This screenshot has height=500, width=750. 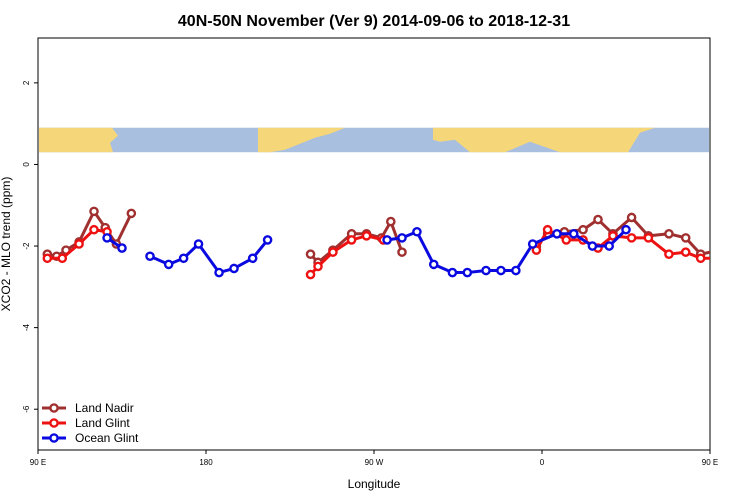 I want to click on y-tick-label: -4, so click(x=26, y=328).